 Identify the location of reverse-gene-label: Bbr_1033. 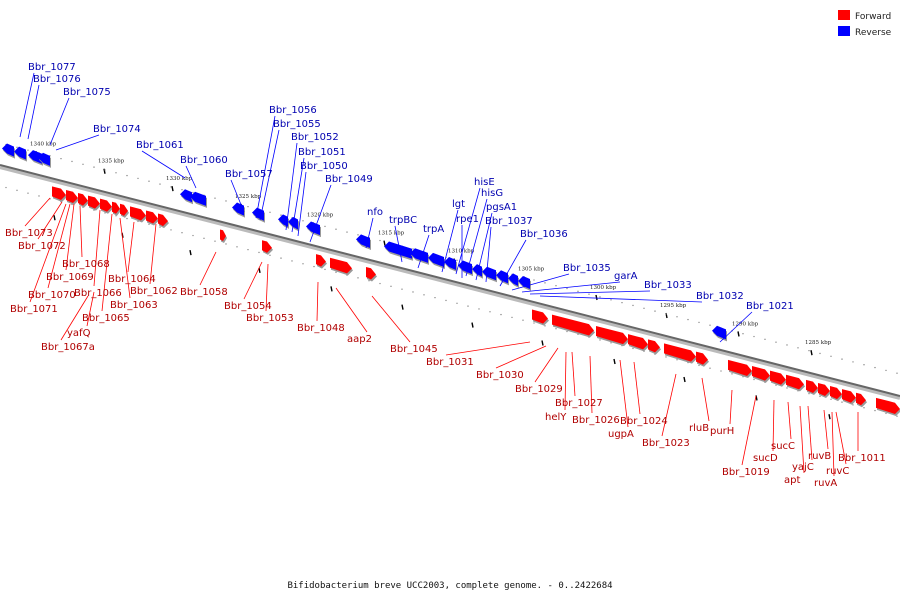
(668, 285).